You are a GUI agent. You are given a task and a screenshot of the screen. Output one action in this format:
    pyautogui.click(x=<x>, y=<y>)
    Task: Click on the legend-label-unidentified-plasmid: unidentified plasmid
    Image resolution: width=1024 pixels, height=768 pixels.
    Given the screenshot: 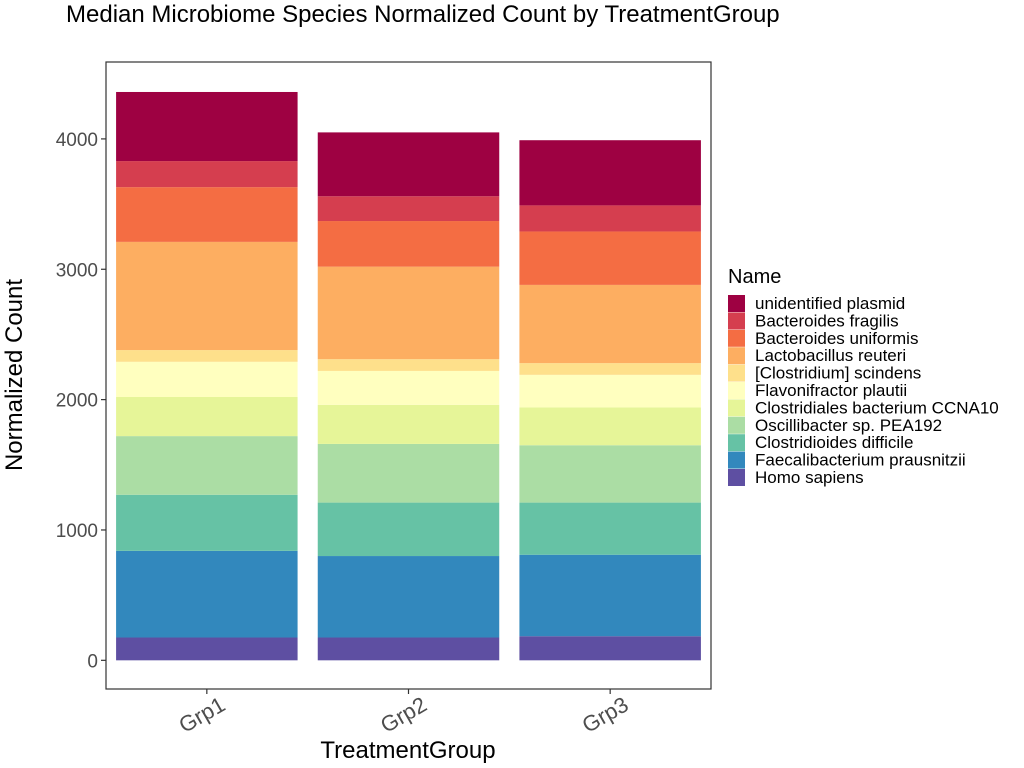 What is the action you would take?
    pyautogui.click(x=830, y=303)
    